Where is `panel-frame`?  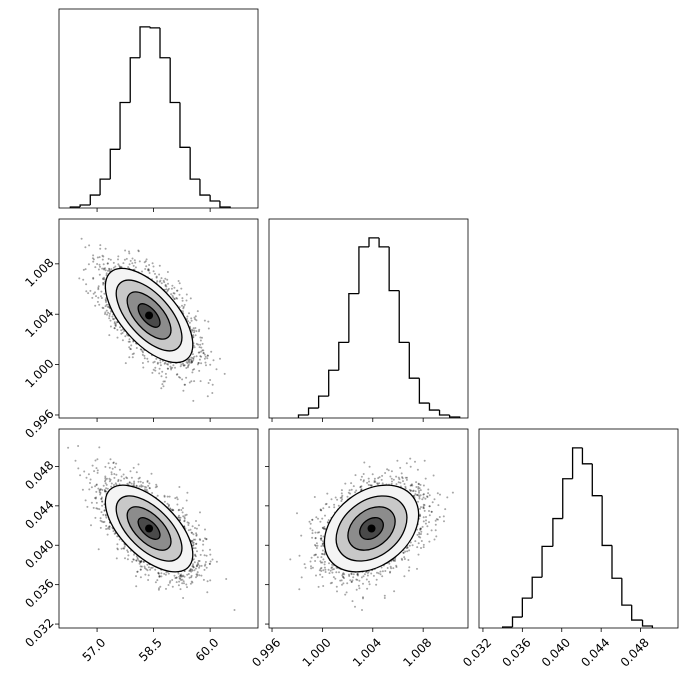
panel-frame is located at coordinates (578, 528).